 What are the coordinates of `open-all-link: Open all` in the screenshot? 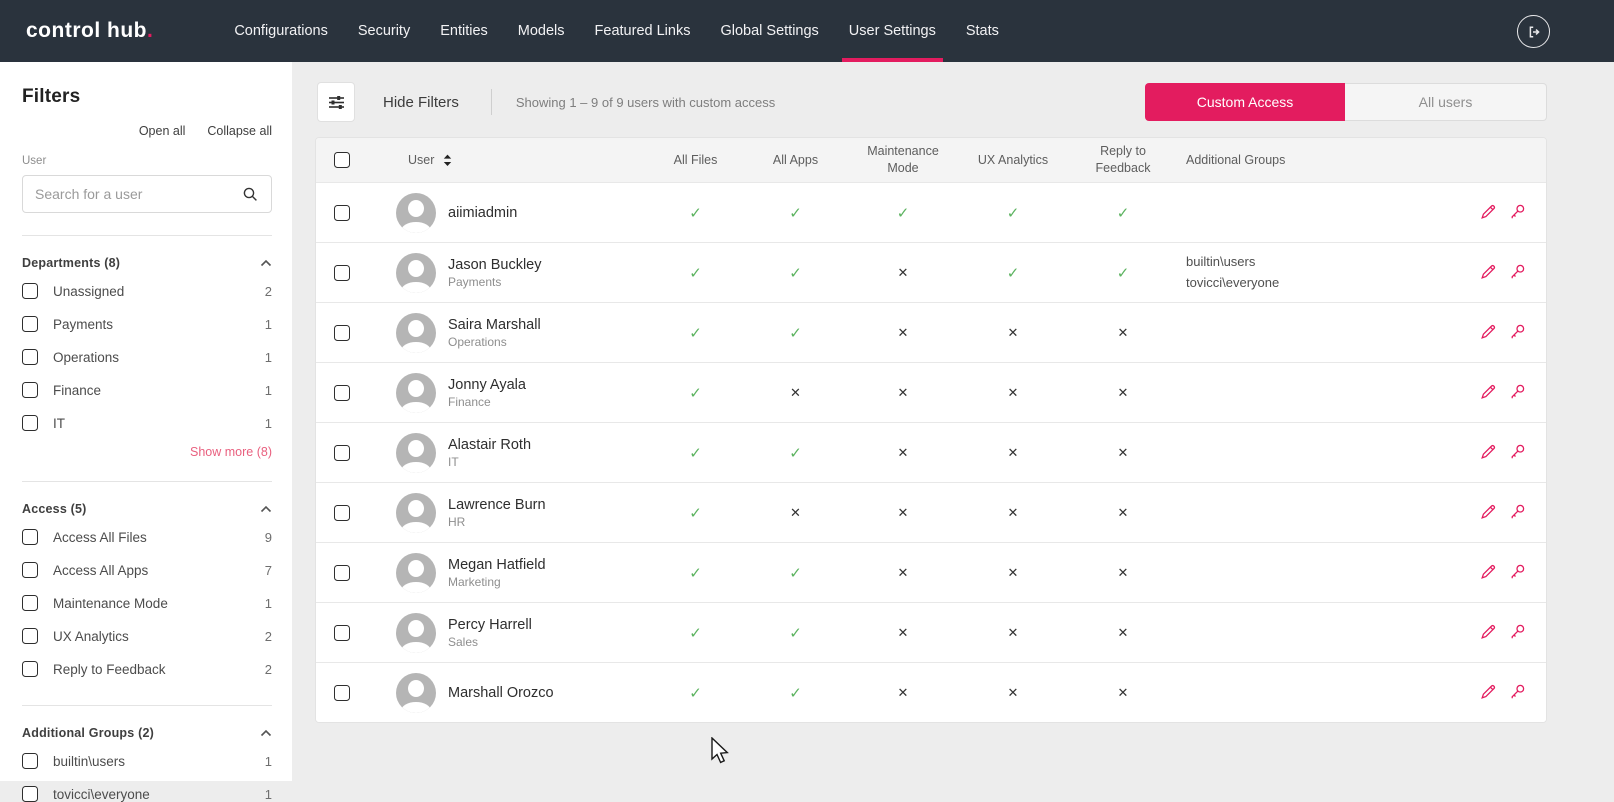 It's located at (162, 131).